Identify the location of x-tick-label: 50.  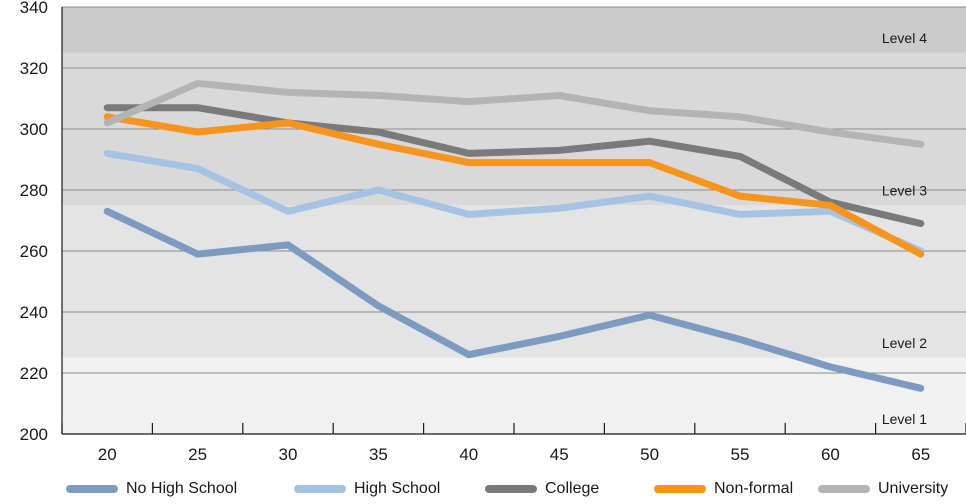
(649, 454).